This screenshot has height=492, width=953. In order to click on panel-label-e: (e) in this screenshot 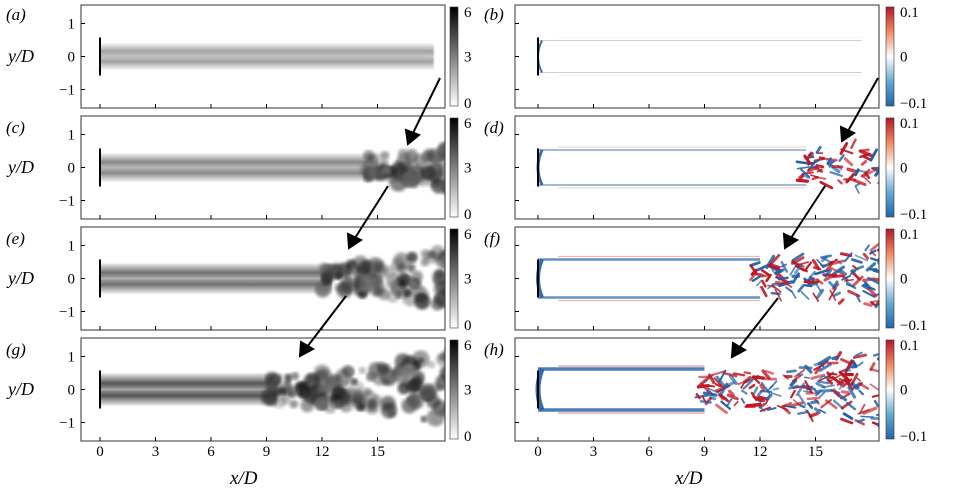, I will do `click(15, 238)`.